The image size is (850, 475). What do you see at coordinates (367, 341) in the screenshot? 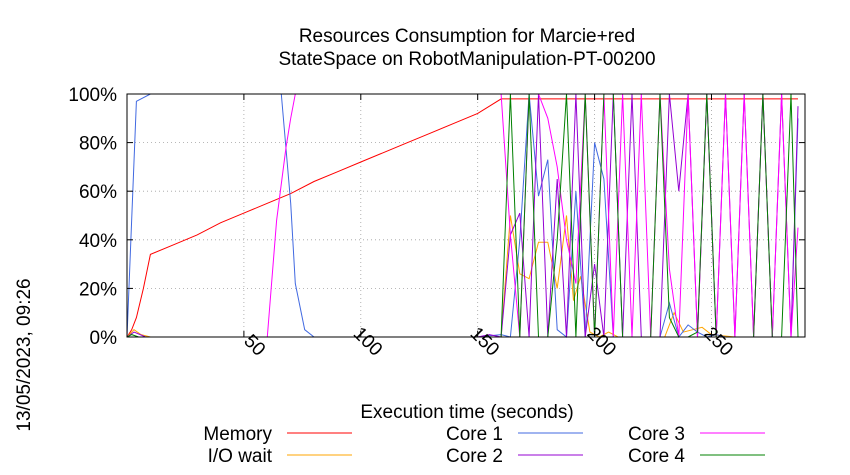
I see `x-tick-label: 100` at bounding box center [367, 341].